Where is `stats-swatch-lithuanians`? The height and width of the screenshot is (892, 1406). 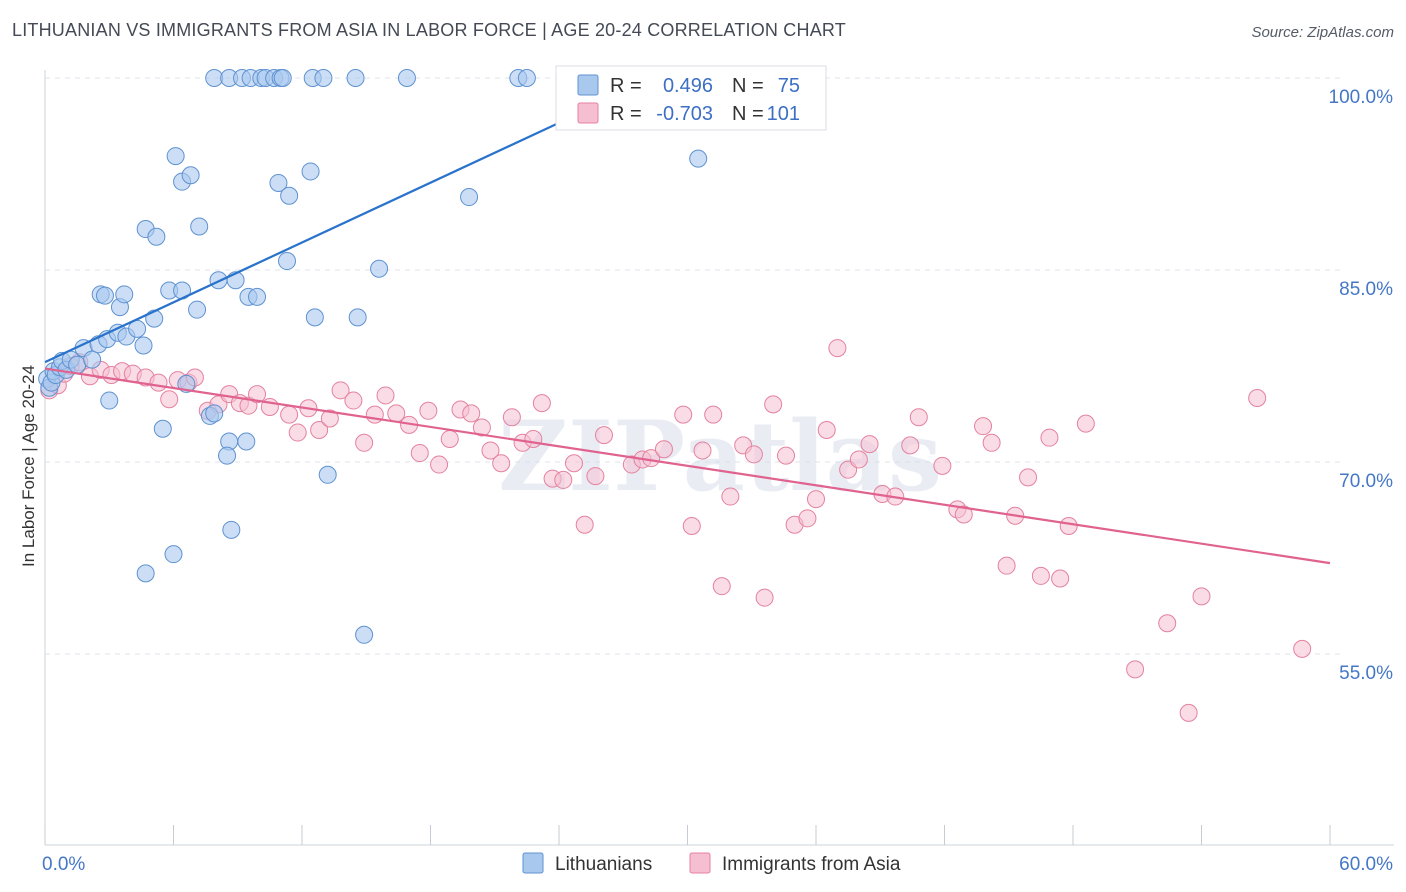 stats-swatch-lithuanians is located at coordinates (588, 85).